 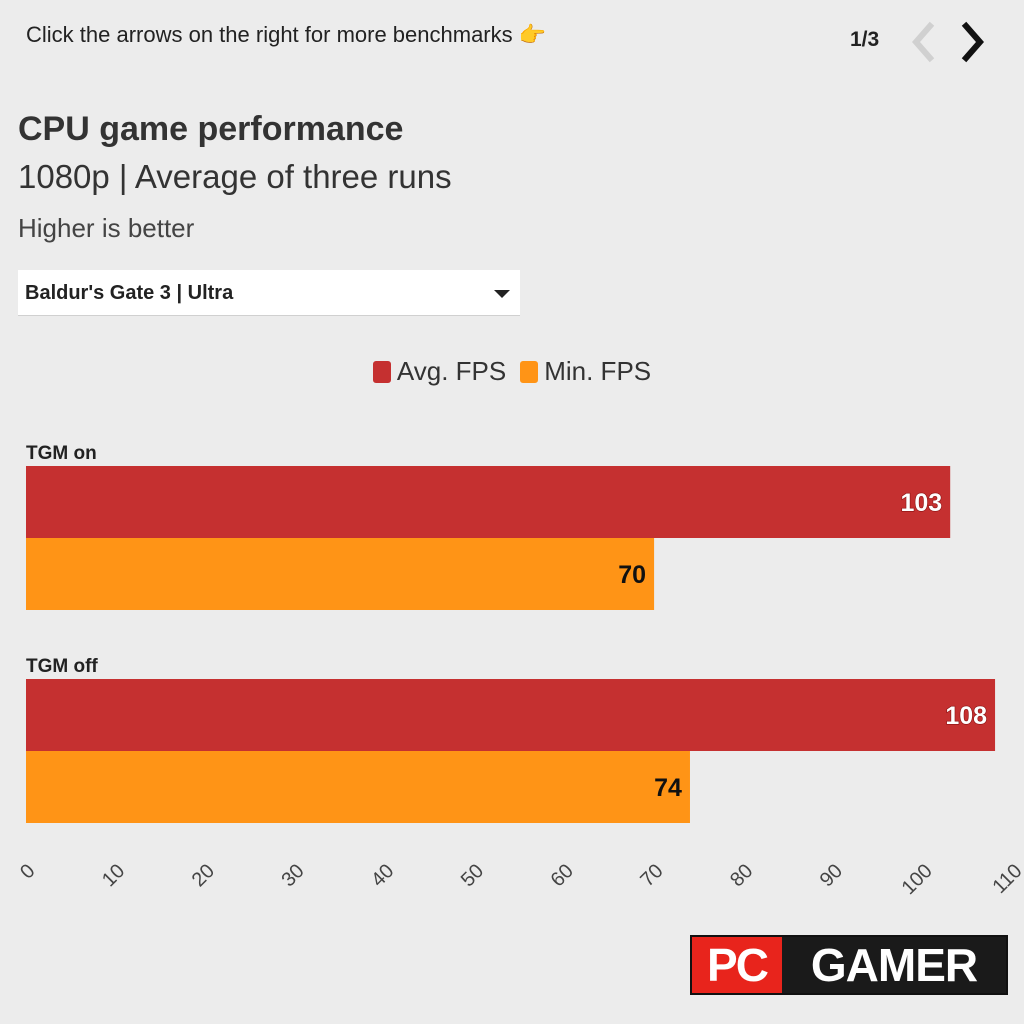 What do you see at coordinates (129, 293) in the screenshot?
I see `benchmark-select-value: Baldur's Gate 3 | Ultra` at bounding box center [129, 293].